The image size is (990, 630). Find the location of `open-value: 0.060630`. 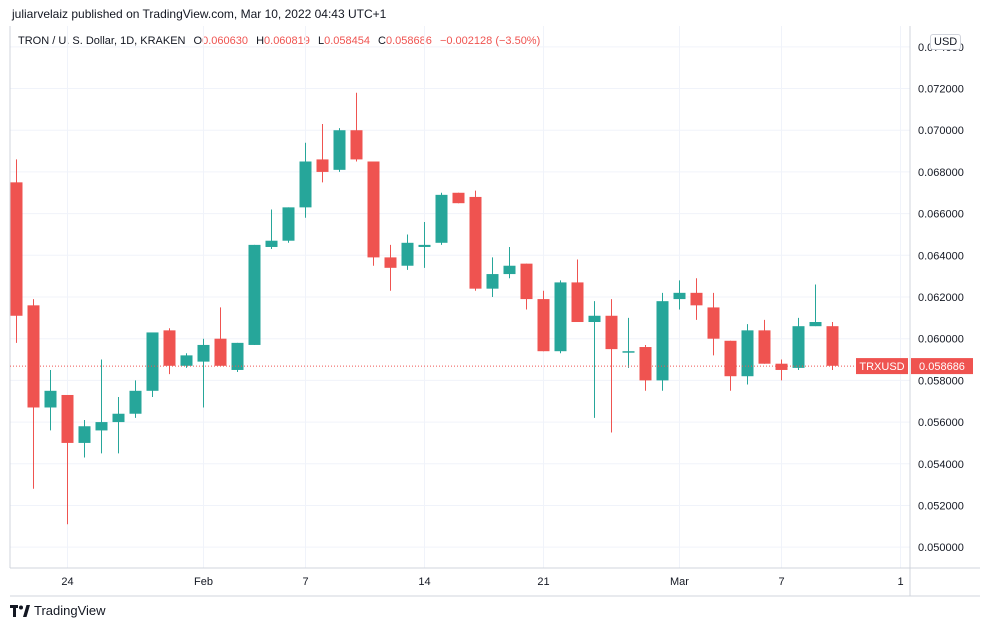

open-value: 0.060630 is located at coordinates (225, 41).